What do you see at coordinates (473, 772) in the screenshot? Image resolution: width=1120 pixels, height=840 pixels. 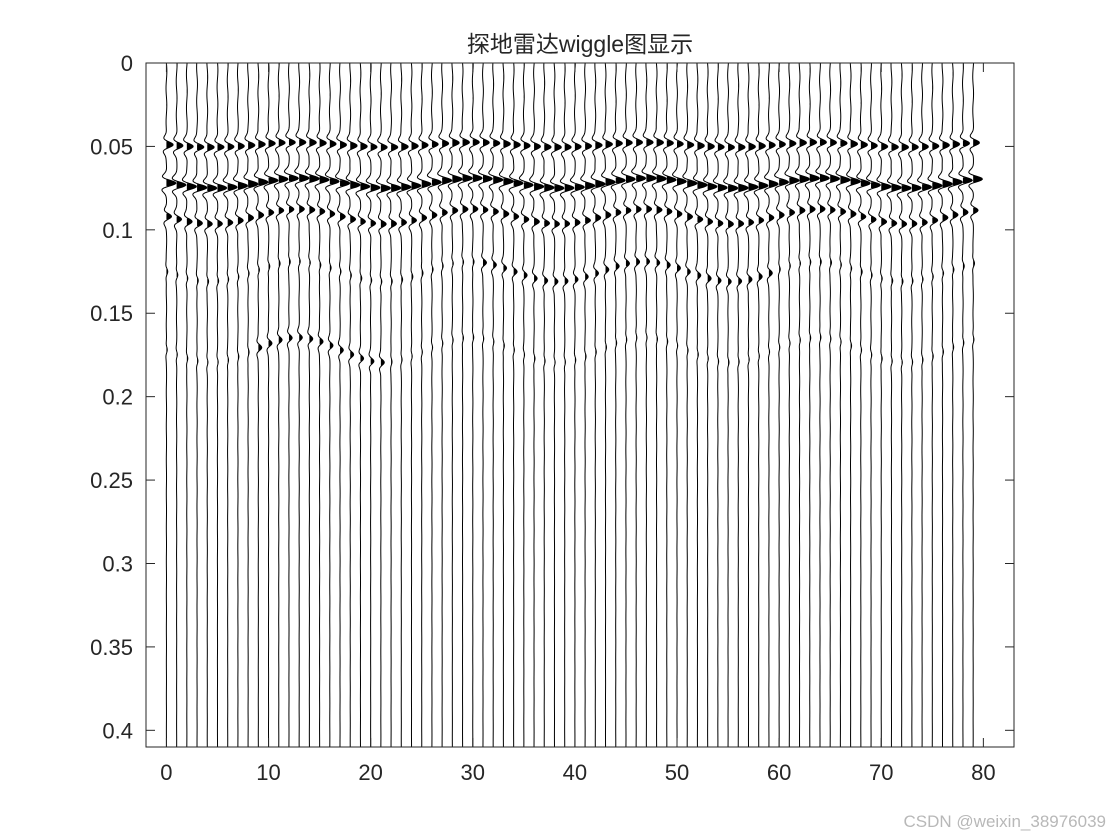 I see `x-tick-label: 30` at bounding box center [473, 772].